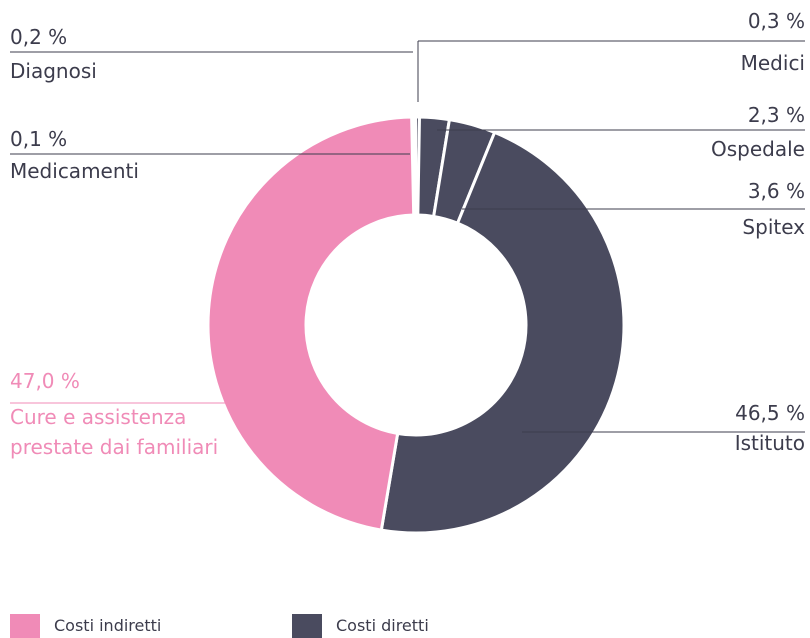 This screenshot has height=638, width=810. What do you see at coordinates (769, 443) in the screenshot?
I see `category-label: Istituto` at bounding box center [769, 443].